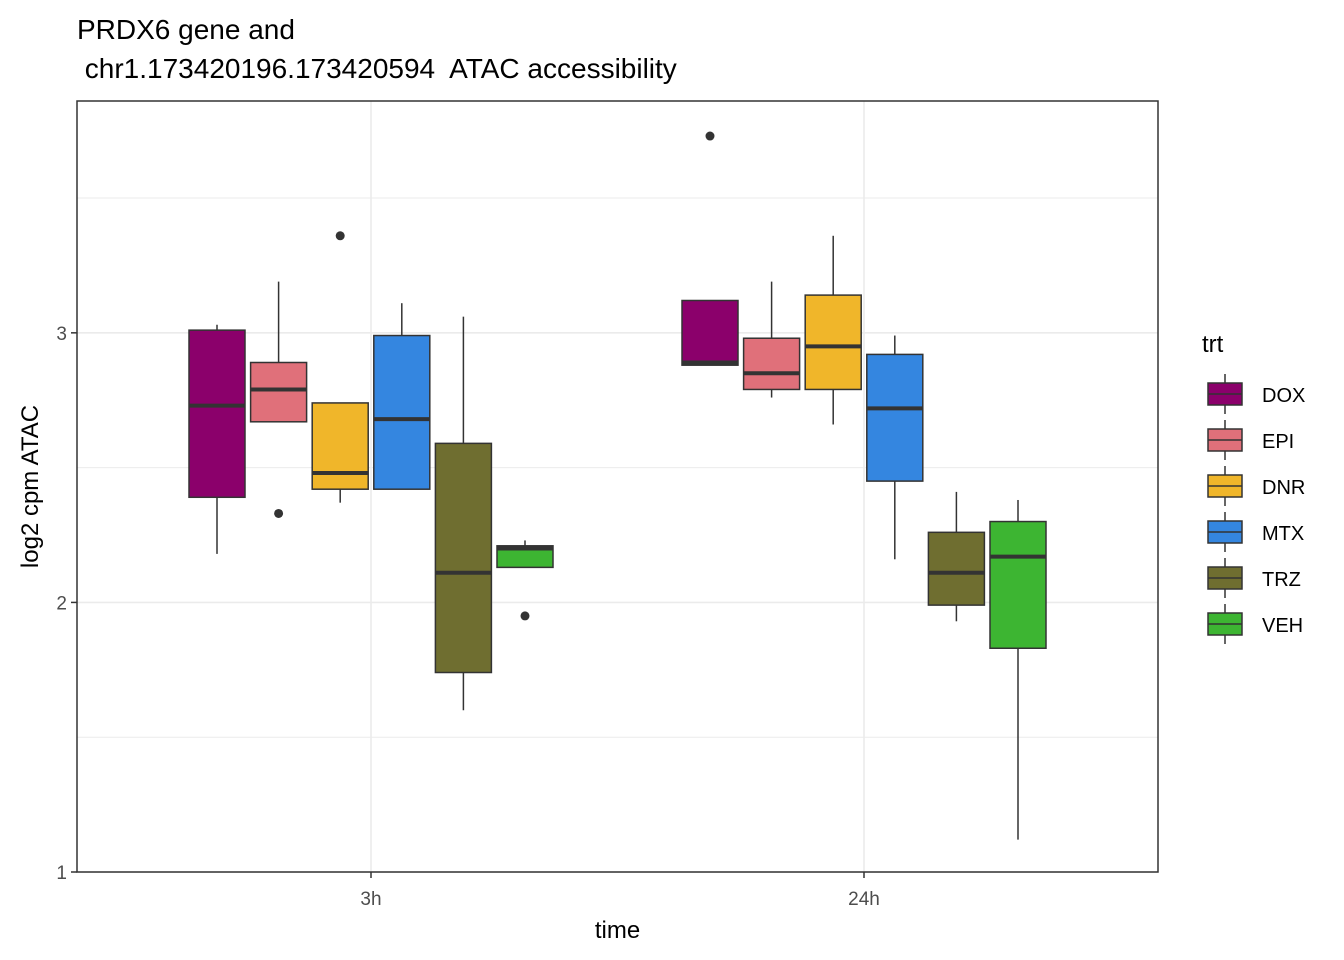  Describe the element at coordinates (1255, 624) in the screenshot. I see `legend-item-veh: VEH` at that location.